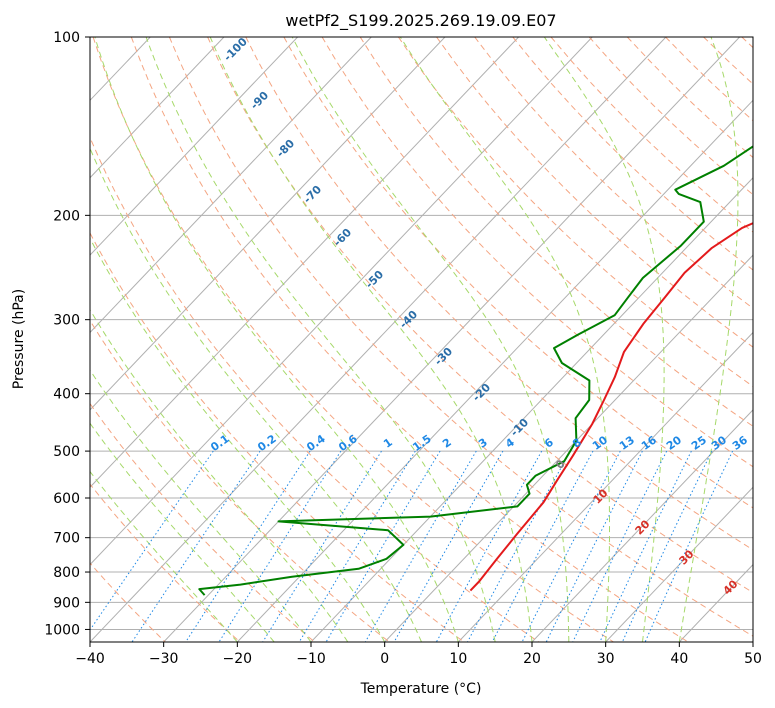 The height and width of the screenshot is (708, 775). Describe the element at coordinates (66, 395) in the screenshot. I see `y-tick-label: 400` at that location.